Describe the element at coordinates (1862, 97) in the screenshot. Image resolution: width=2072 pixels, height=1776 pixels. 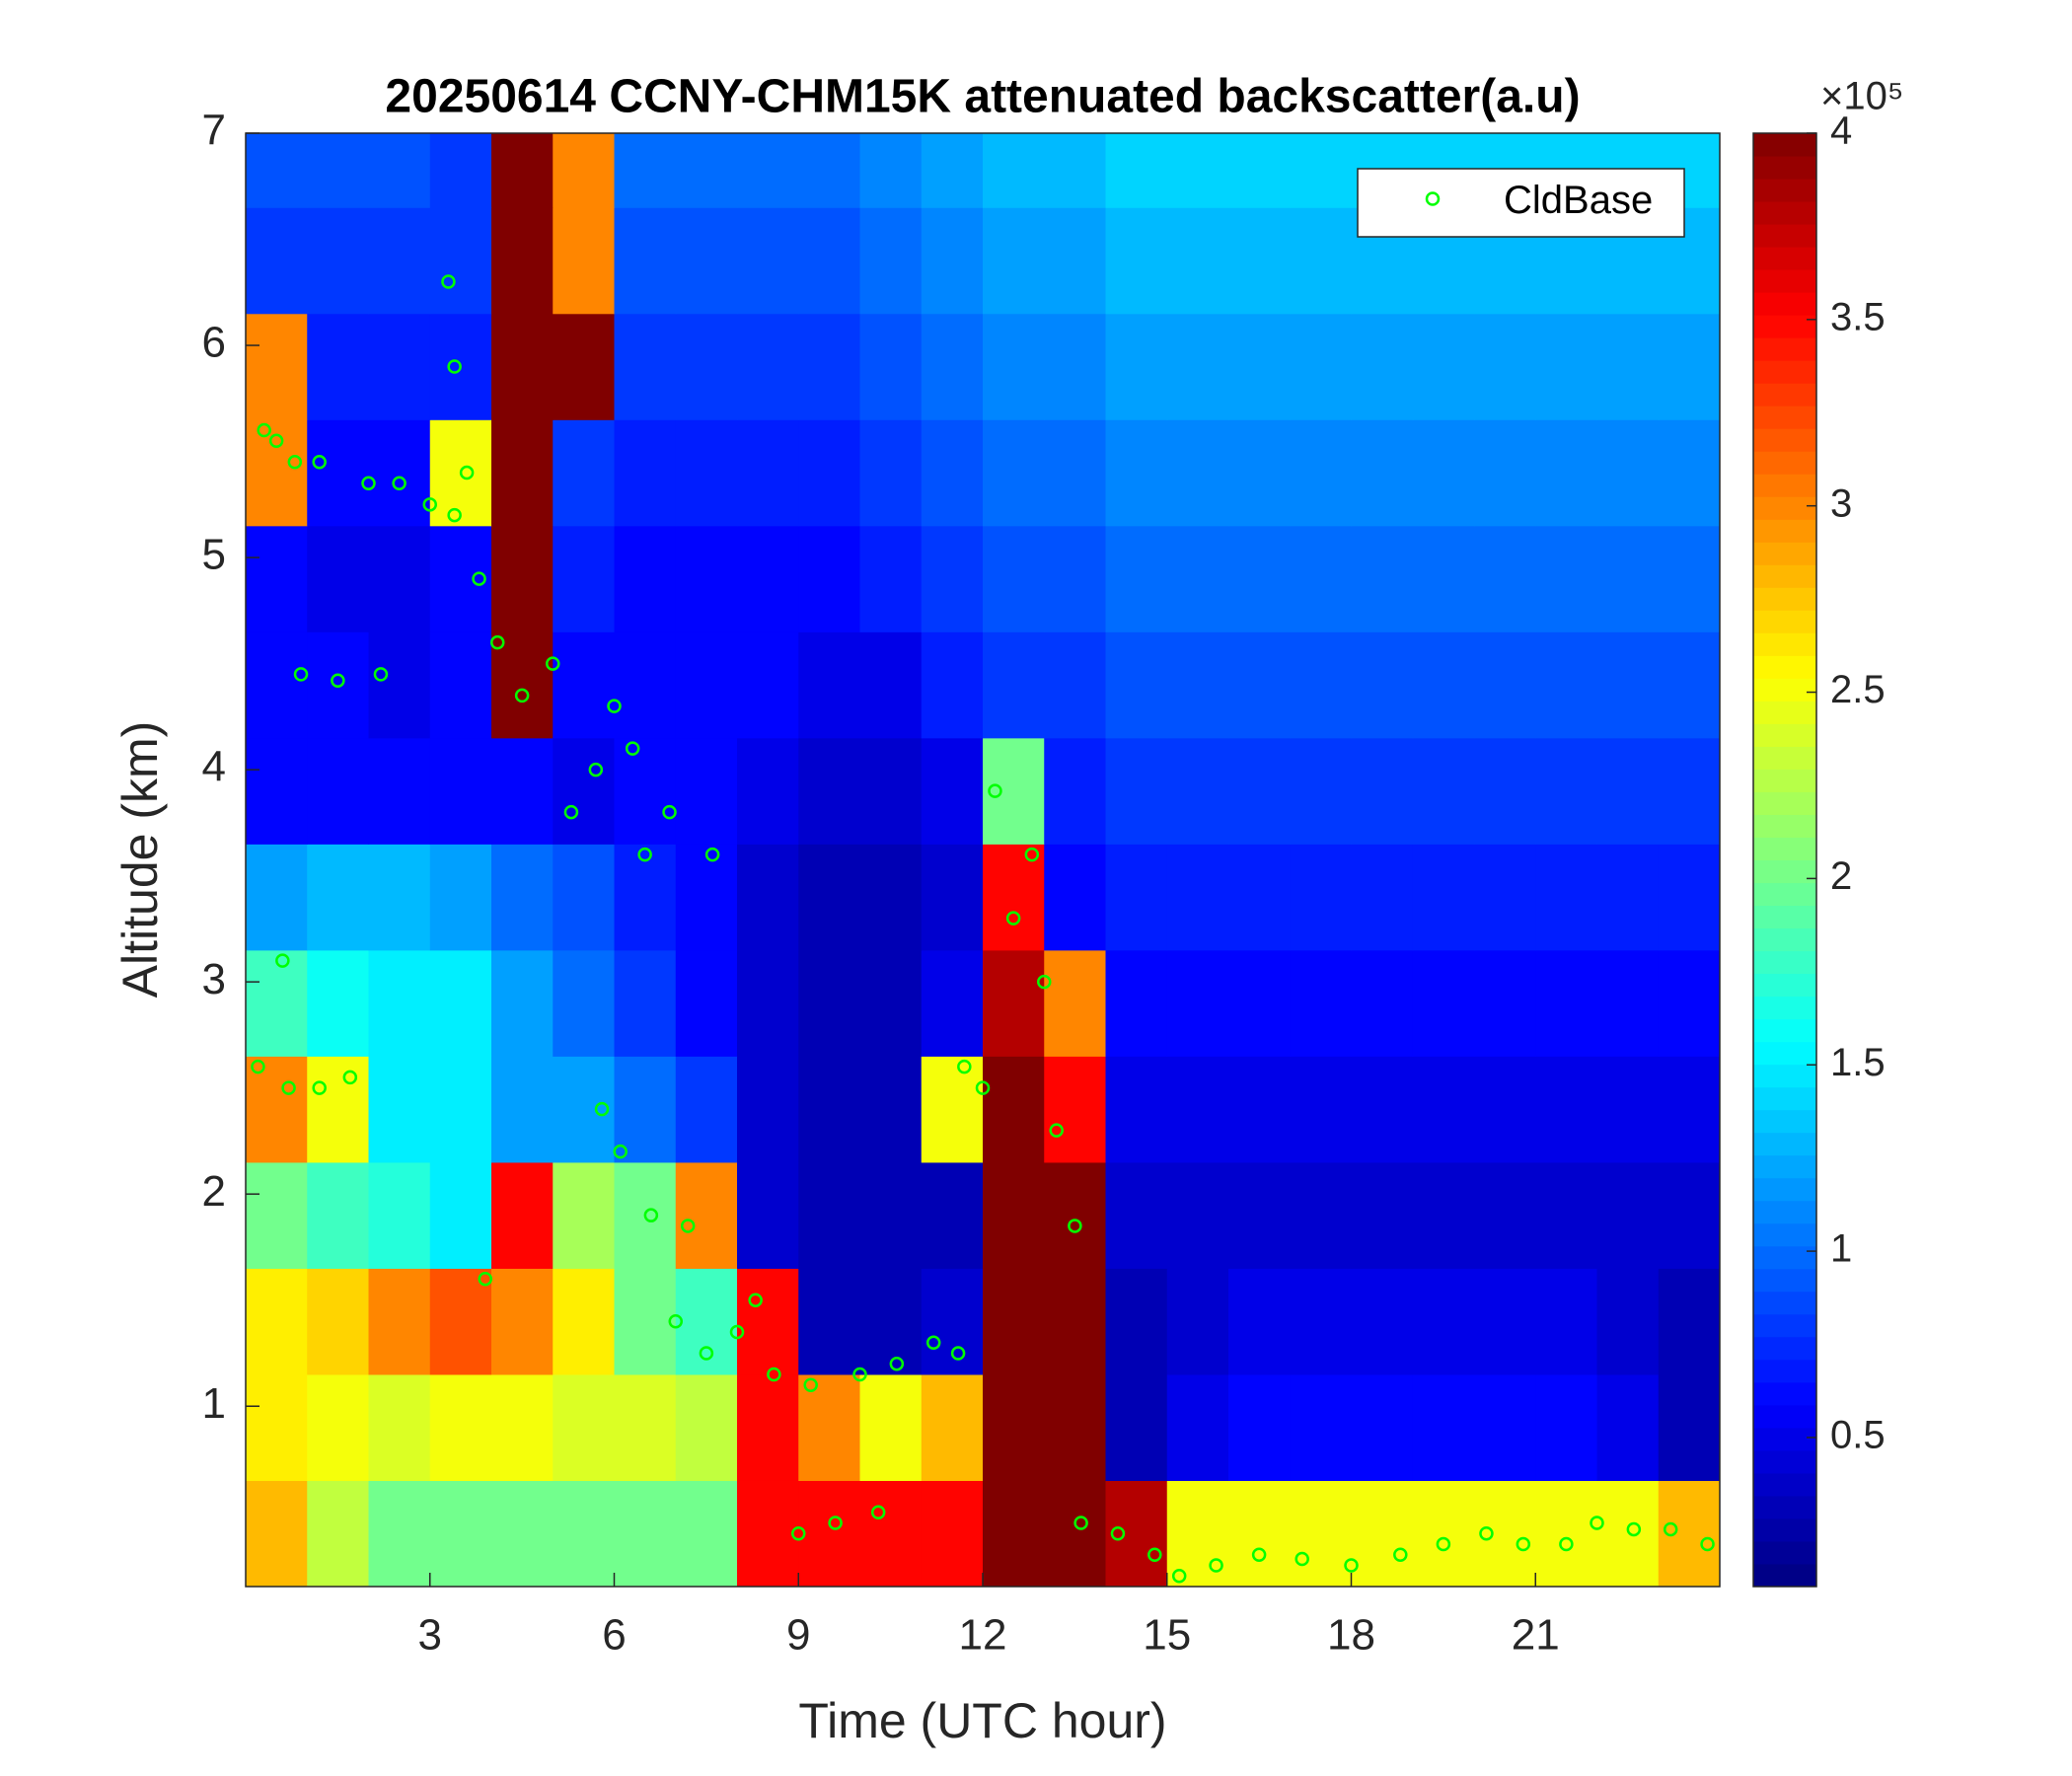
I see `colorbar-exponent: ×10⁵` at that location.